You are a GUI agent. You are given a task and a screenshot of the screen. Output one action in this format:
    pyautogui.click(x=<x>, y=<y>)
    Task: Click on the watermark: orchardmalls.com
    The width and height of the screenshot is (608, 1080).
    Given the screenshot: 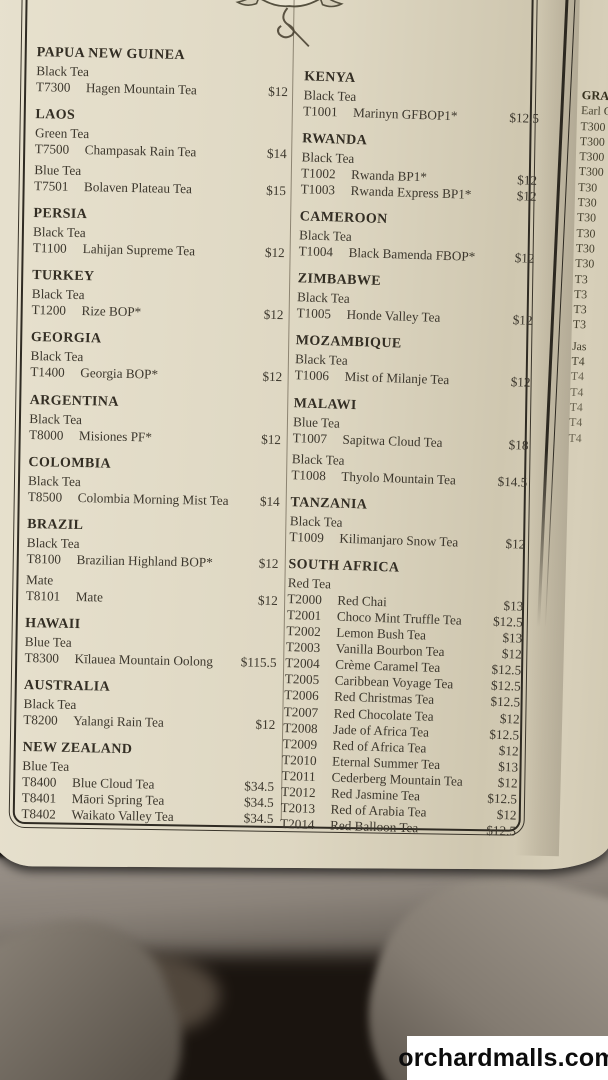 What is the action you would take?
    pyautogui.click(x=503, y=1058)
    